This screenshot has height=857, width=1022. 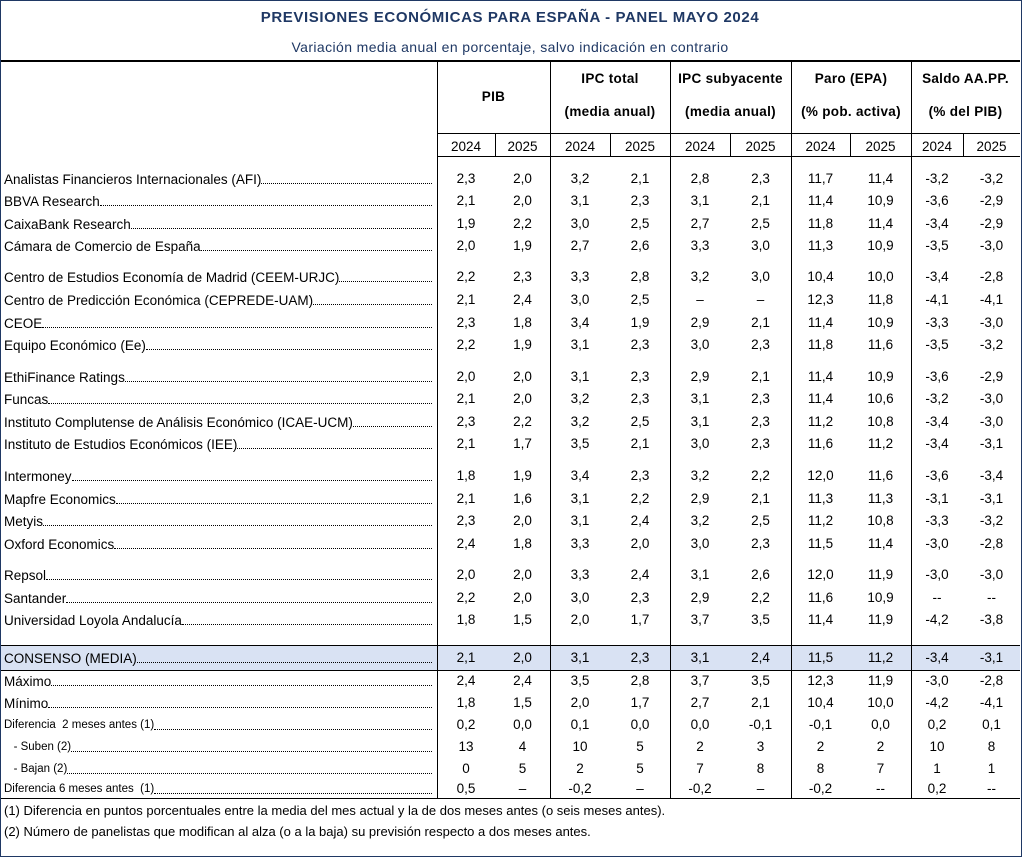 What do you see at coordinates (510, 658) in the screenshot?
I see `consensus-band` at bounding box center [510, 658].